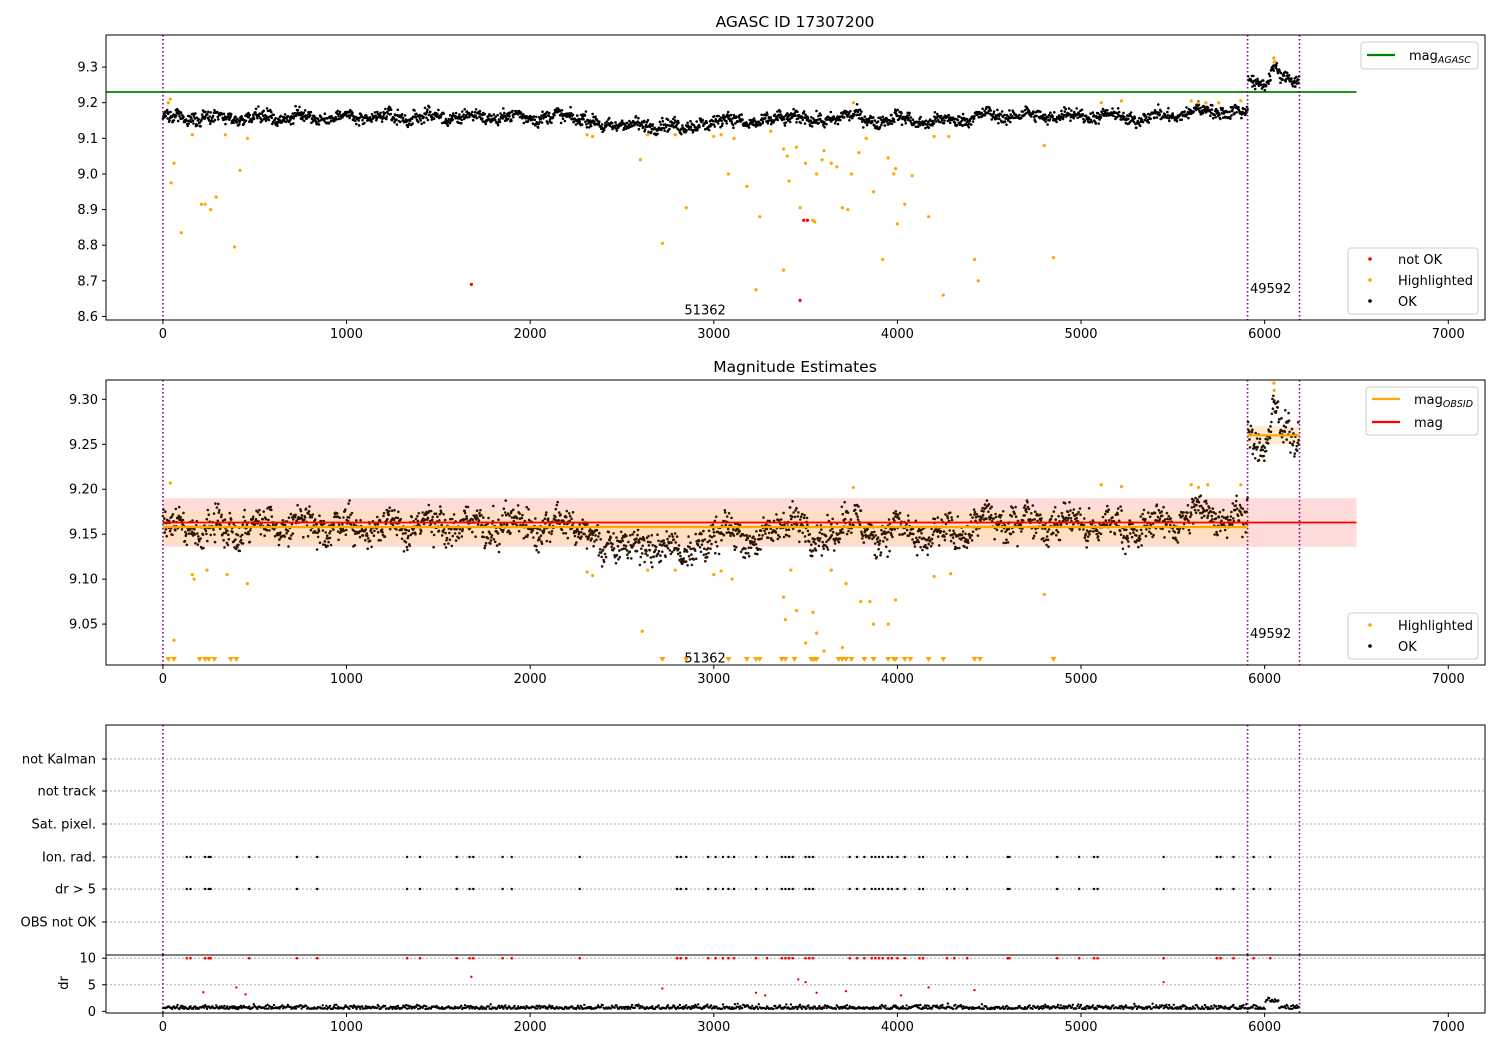  Describe the element at coordinates (804, 220) in the screenshot. I see `p1-not-ok-point` at that location.